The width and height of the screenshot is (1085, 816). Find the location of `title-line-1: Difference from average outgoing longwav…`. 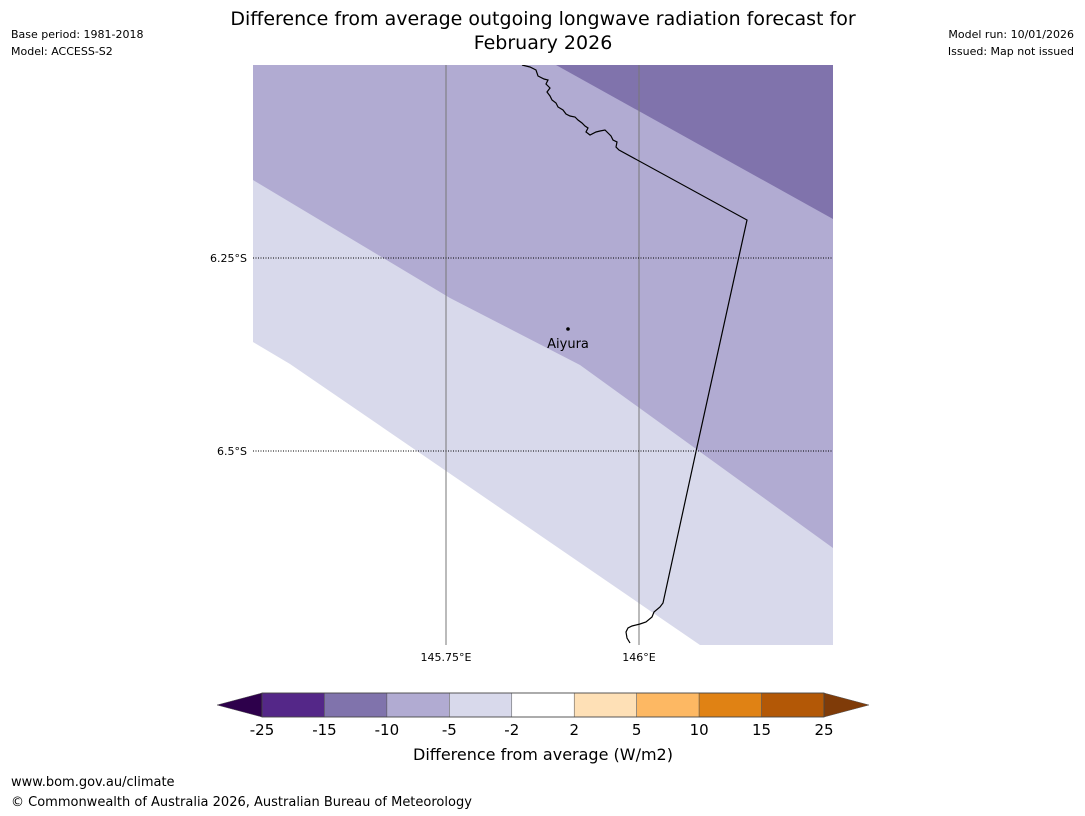

title-line-1: Difference from average outgoing longwav… is located at coordinates (543, 19).